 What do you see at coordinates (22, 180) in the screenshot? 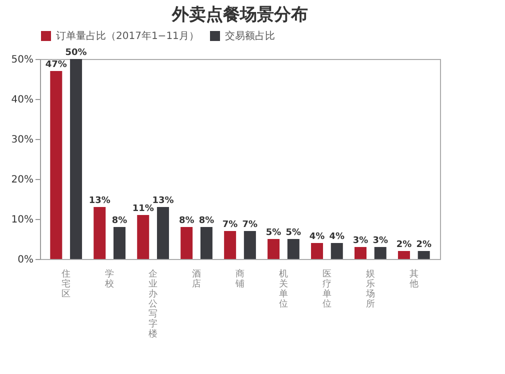
I see `y-tick-label: 20%` at bounding box center [22, 180].